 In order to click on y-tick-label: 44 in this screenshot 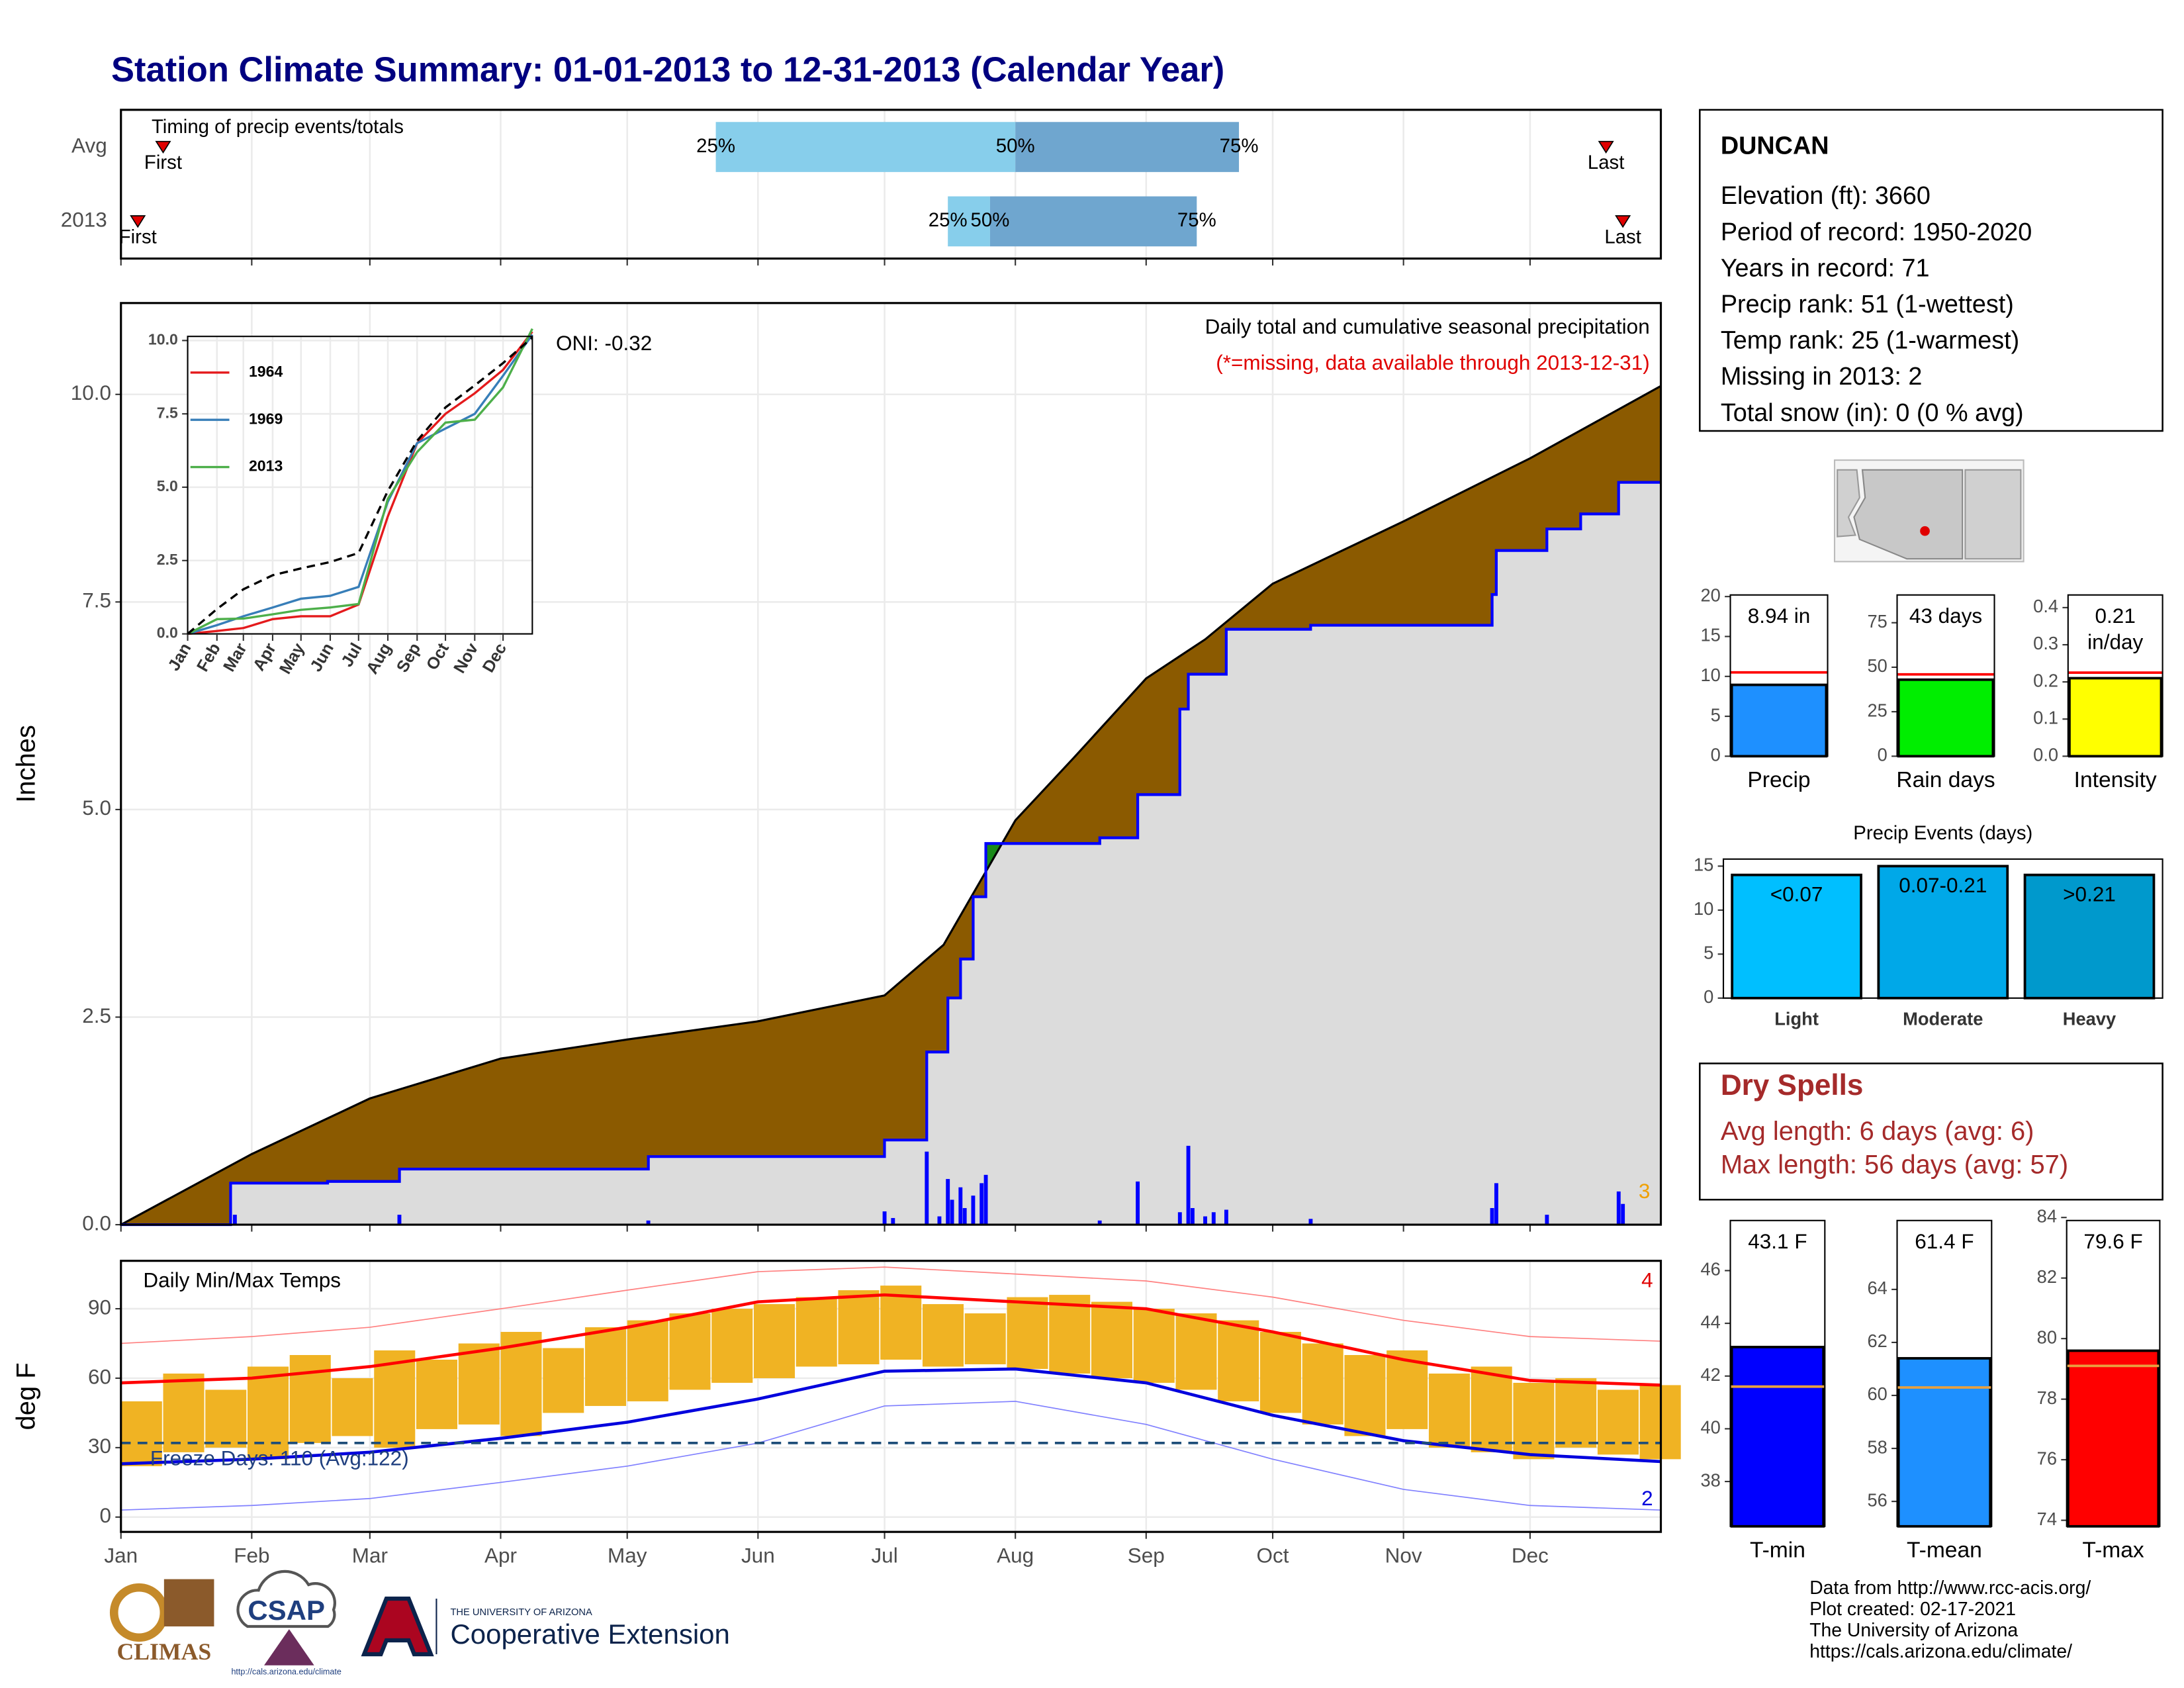, I will do `click(1710, 1321)`.